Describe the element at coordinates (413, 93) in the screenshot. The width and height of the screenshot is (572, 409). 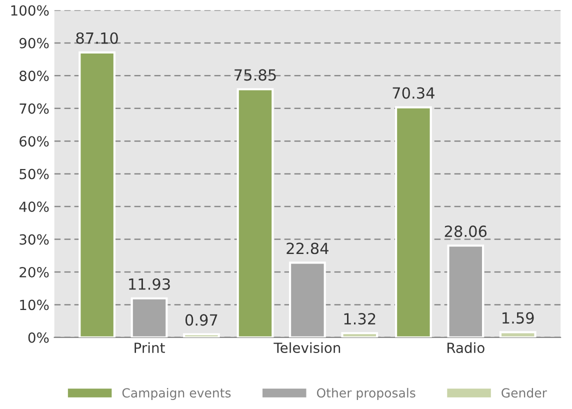
I see `data-label: 70.34` at that location.